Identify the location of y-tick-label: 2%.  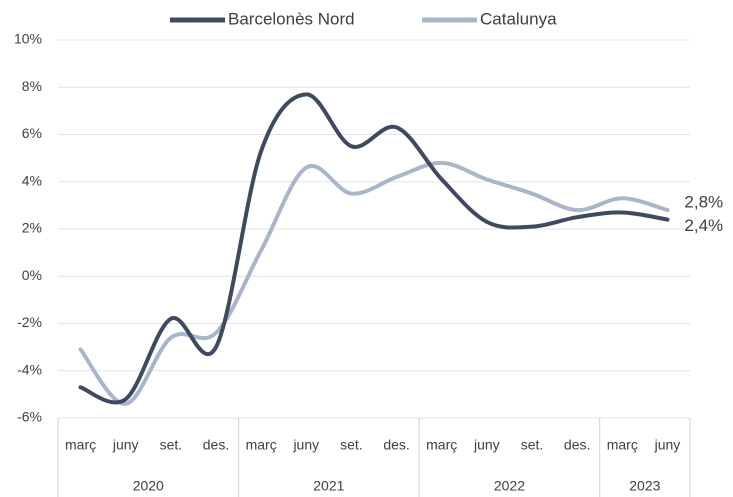
(32, 228).